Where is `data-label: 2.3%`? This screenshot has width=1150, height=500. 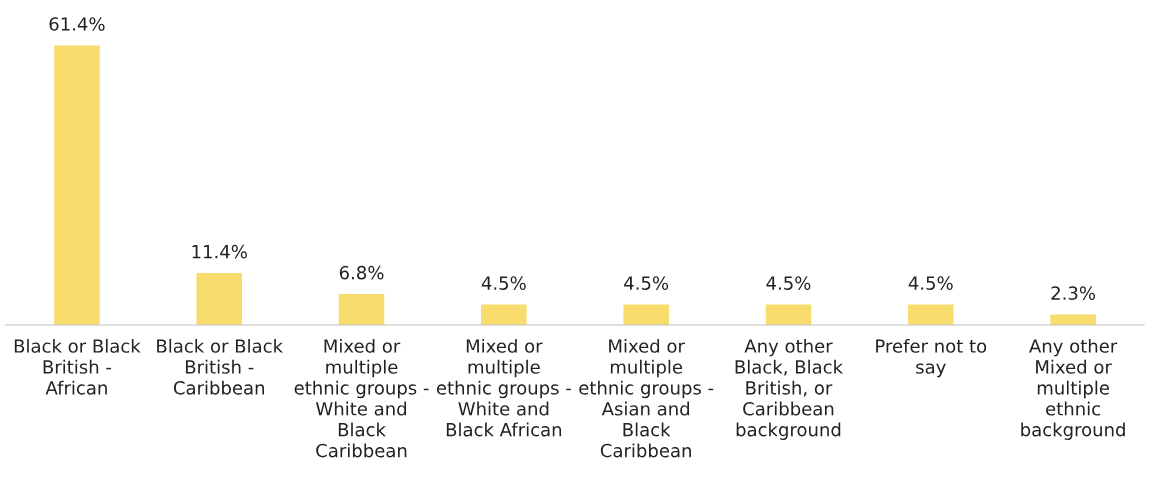 data-label: 2.3% is located at coordinates (1073, 293).